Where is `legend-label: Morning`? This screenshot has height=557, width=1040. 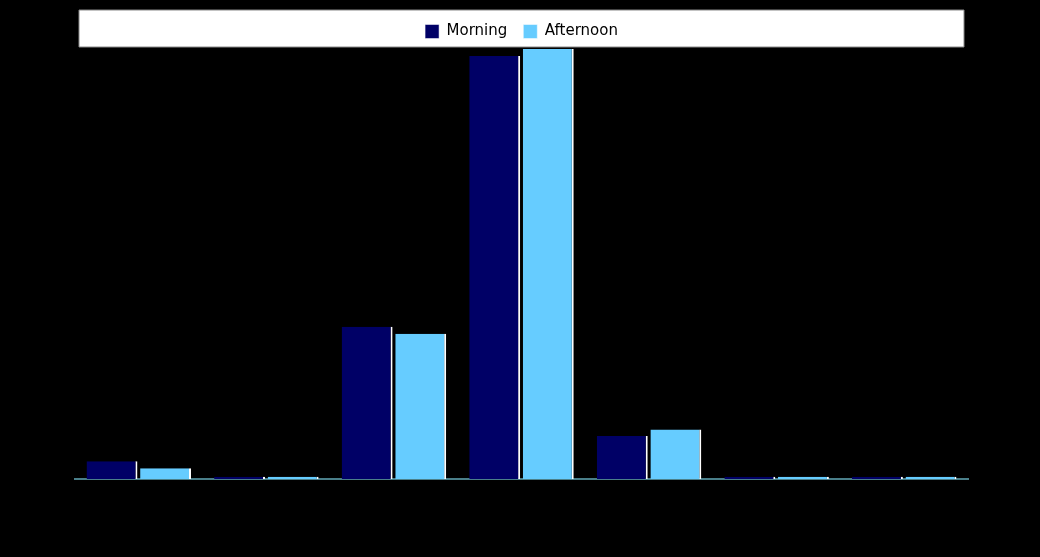
legend-label: Morning is located at coordinates (477, 30).